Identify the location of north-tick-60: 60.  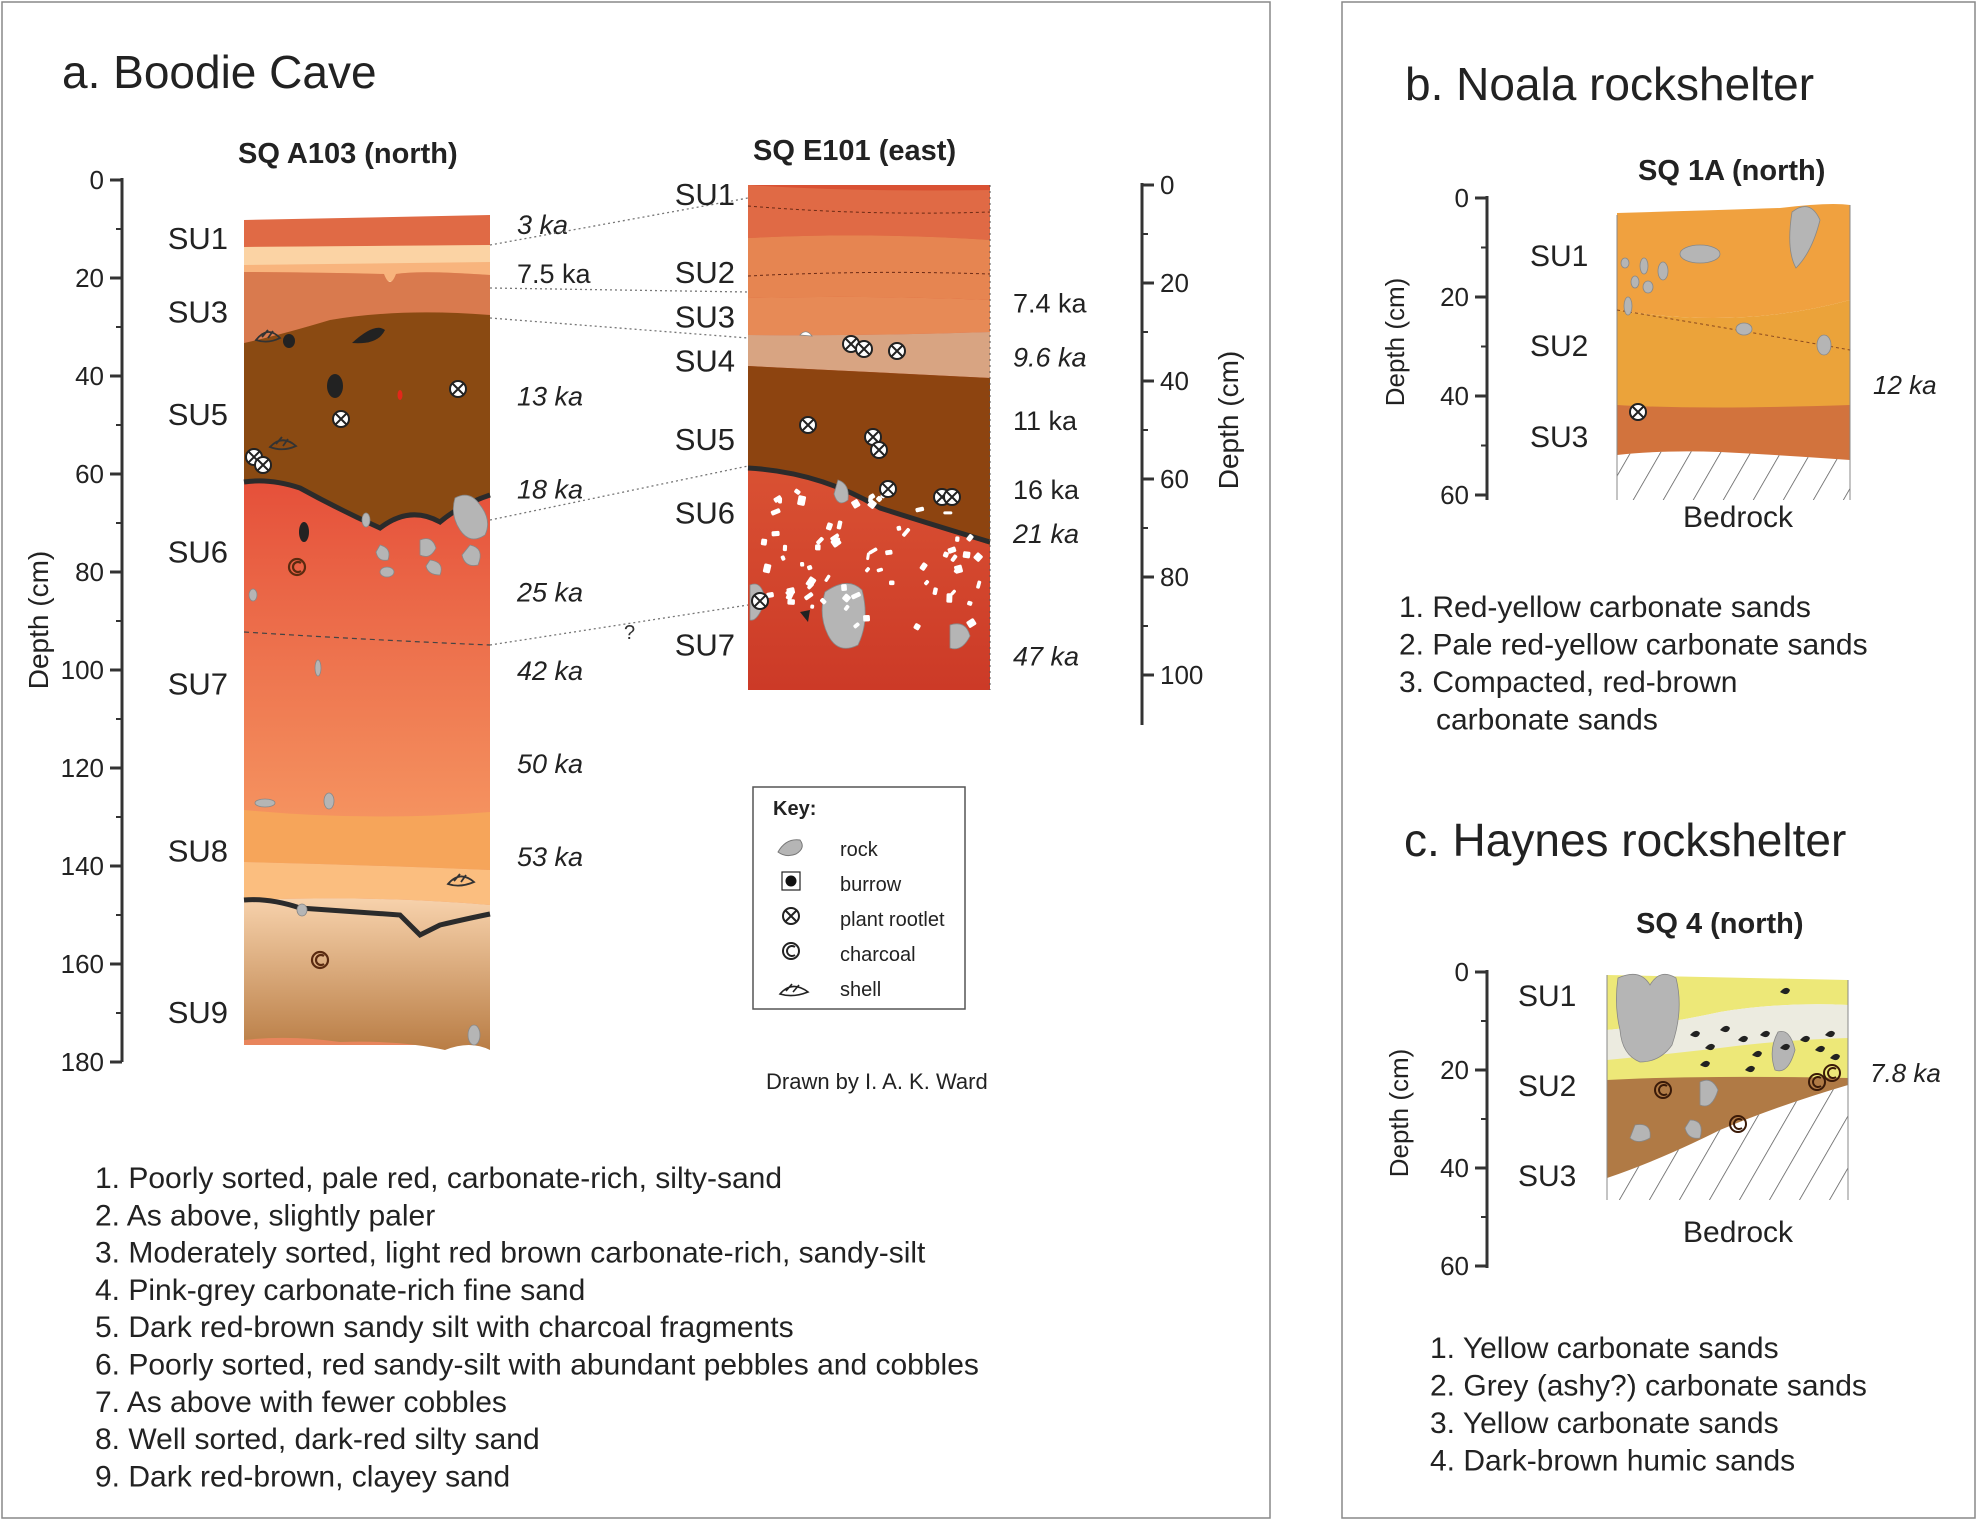
(89, 474).